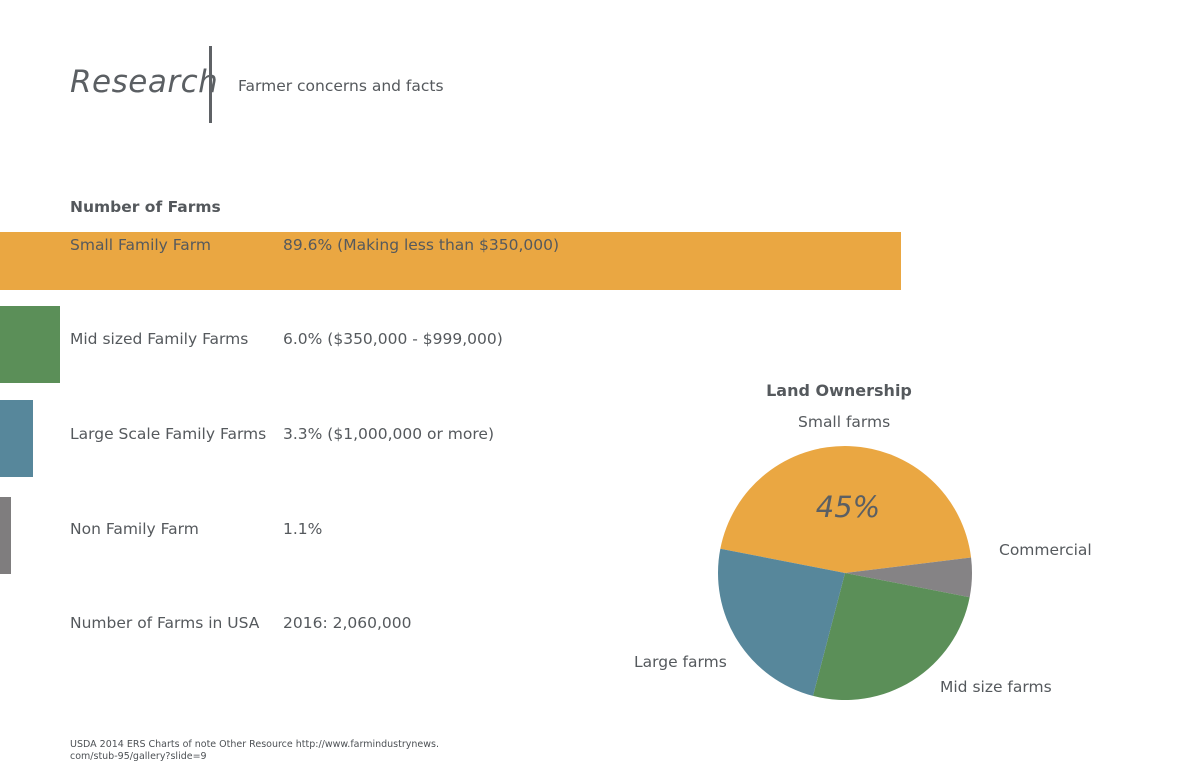 Image resolution: width=1200 pixels, height=776 pixels. What do you see at coordinates (844, 422) in the screenshot?
I see `pie-label-small-farms: Small farms` at bounding box center [844, 422].